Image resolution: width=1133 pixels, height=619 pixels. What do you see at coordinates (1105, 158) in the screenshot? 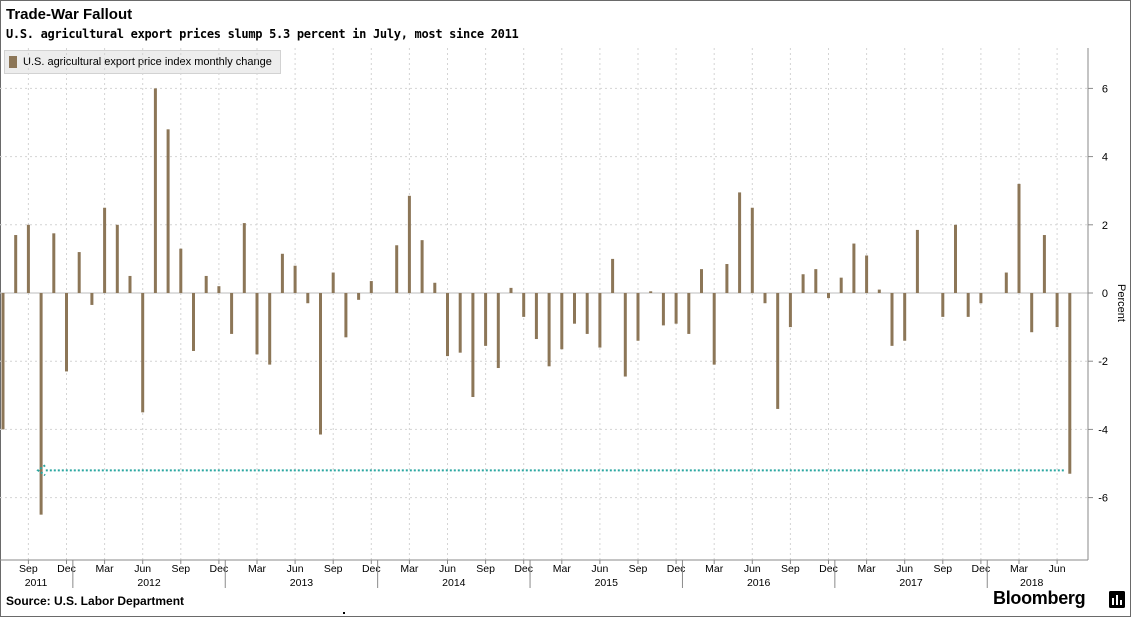
I see `y-tick-label: 4` at bounding box center [1105, 158].